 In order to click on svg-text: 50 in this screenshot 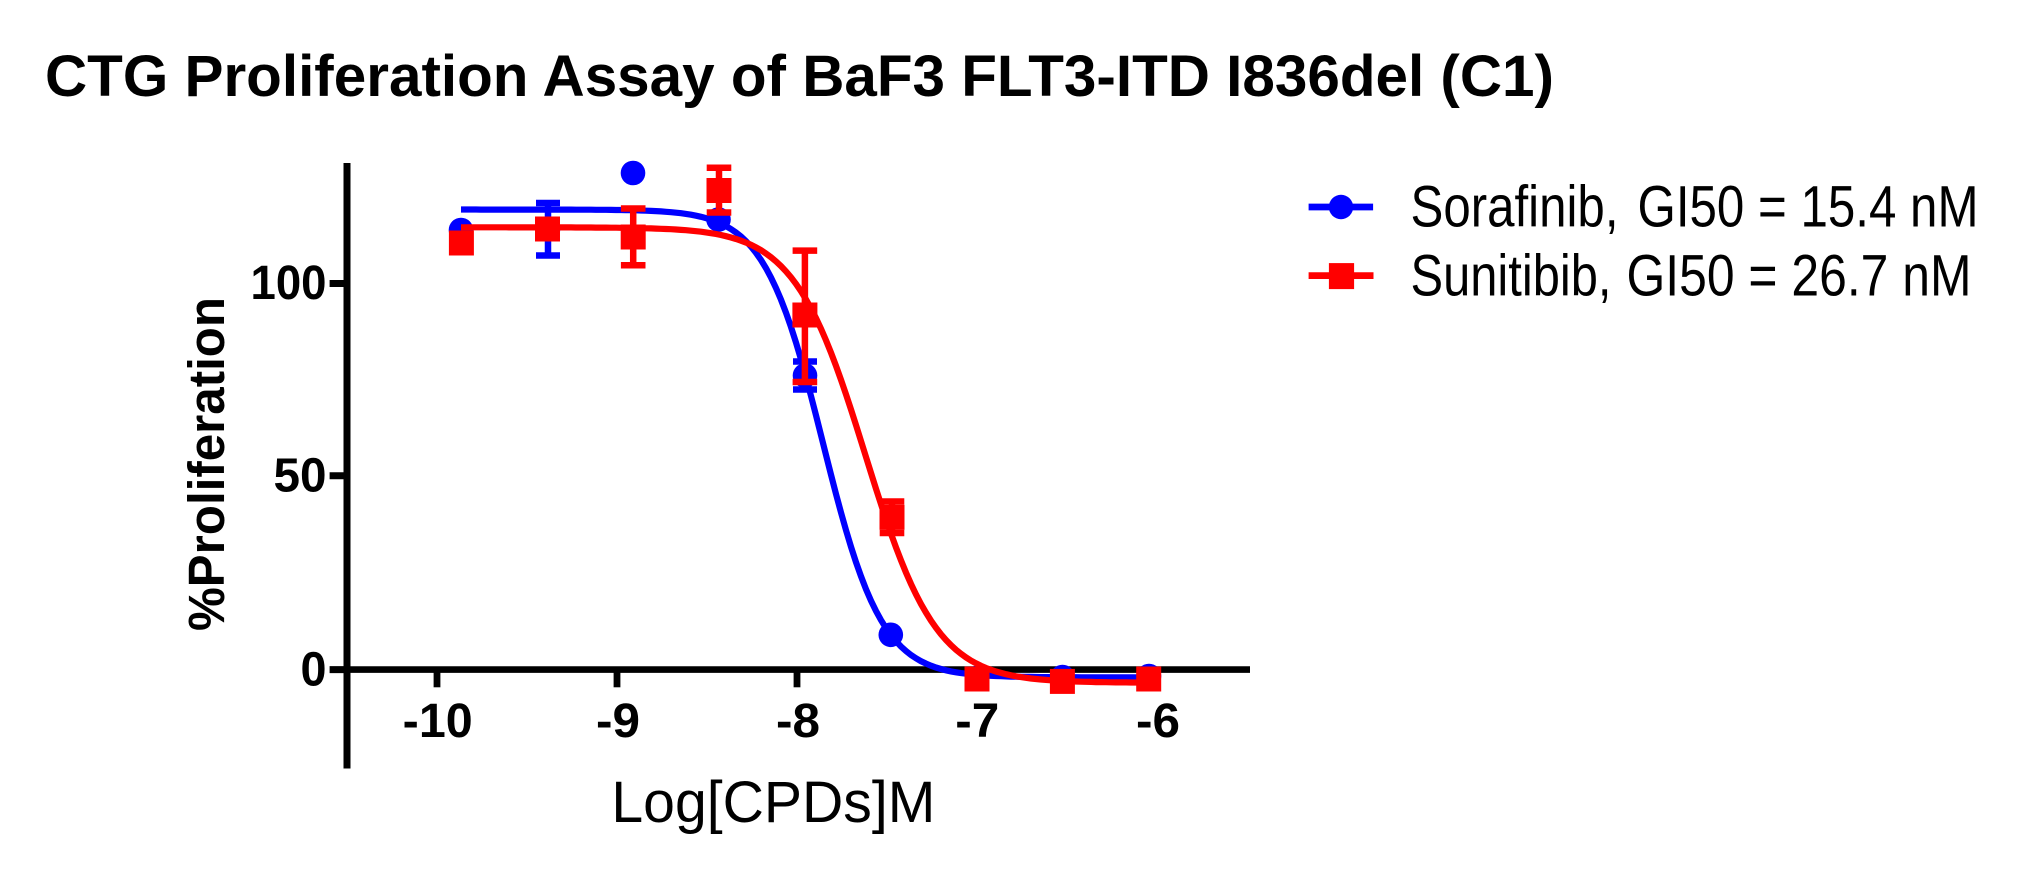, I will do `click(300, 476)`.